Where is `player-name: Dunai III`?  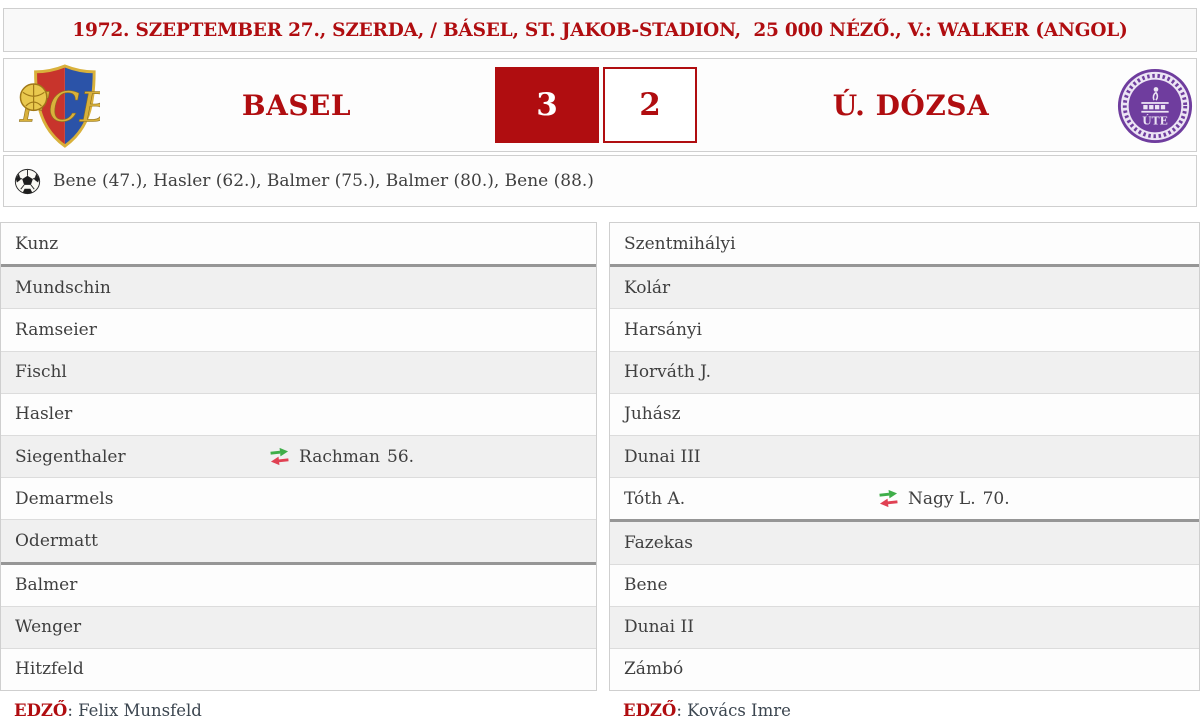 player-name: Dunai III is located at coordinates (662, 456).